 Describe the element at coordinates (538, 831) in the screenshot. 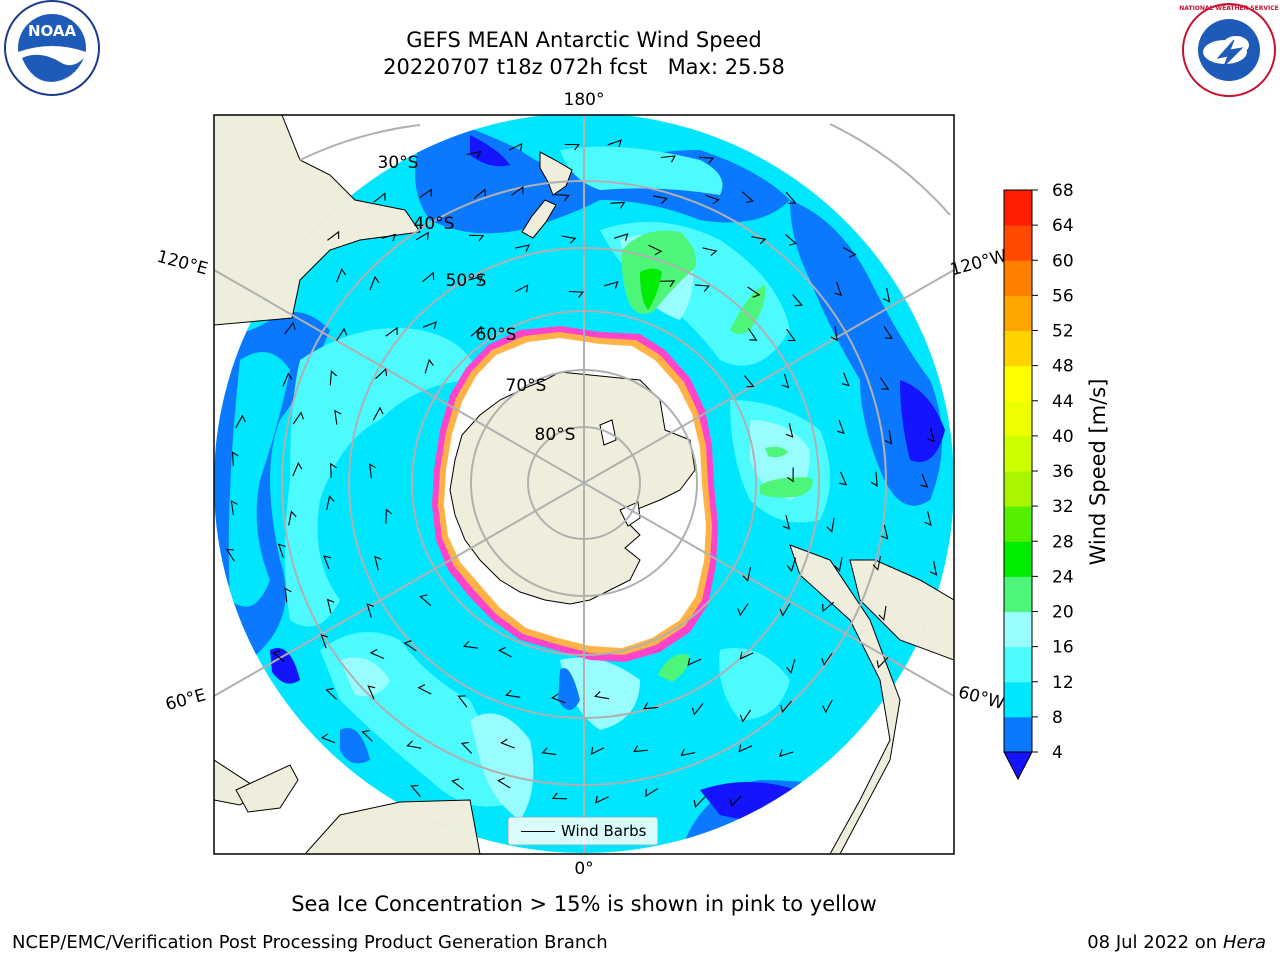

I see `legend-line-icon` at that location.